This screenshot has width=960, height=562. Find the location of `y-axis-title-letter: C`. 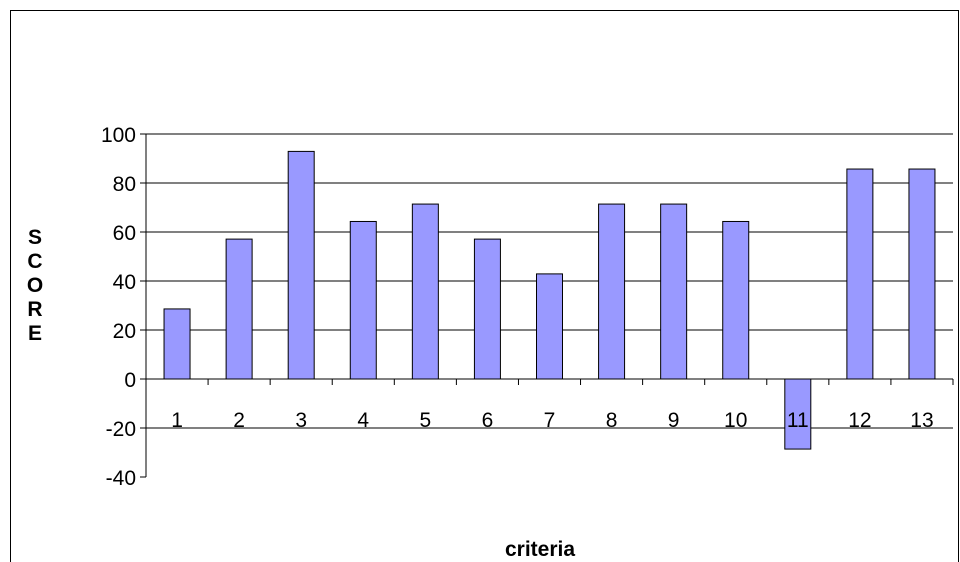

y-axis-title-letter: C is located at coordinates (34, 261).